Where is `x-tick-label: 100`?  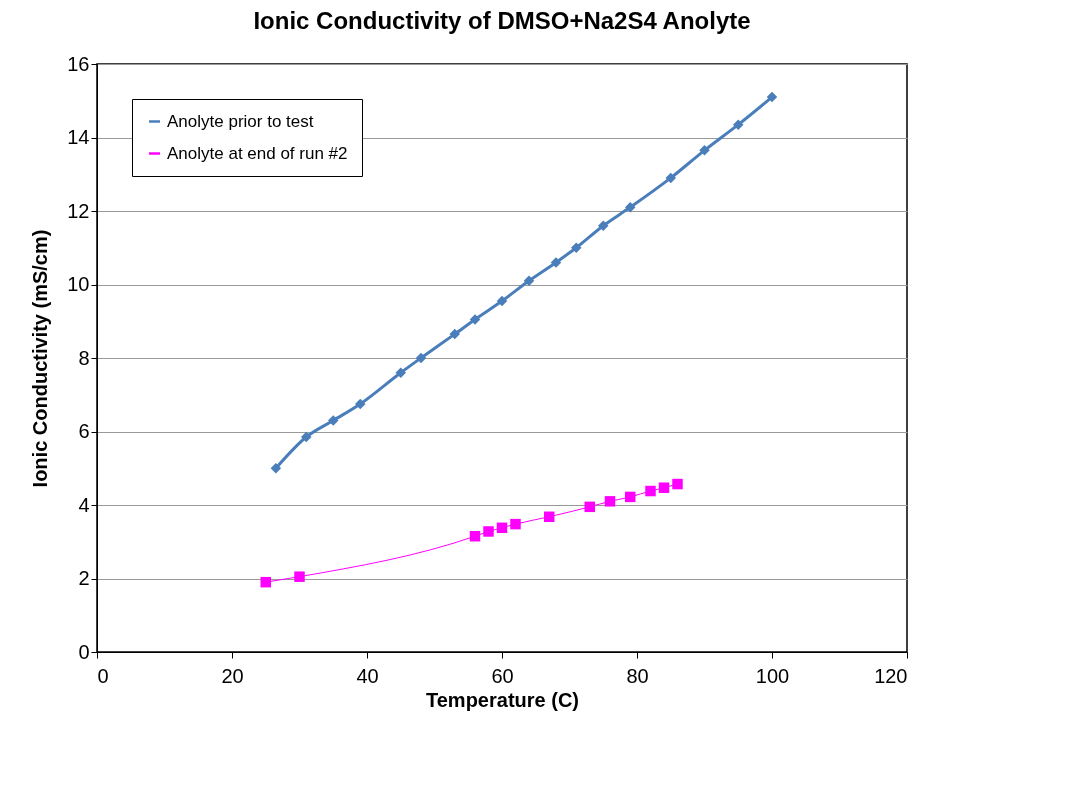 x-tick-label: 100 is located at coordinates (772, 675).